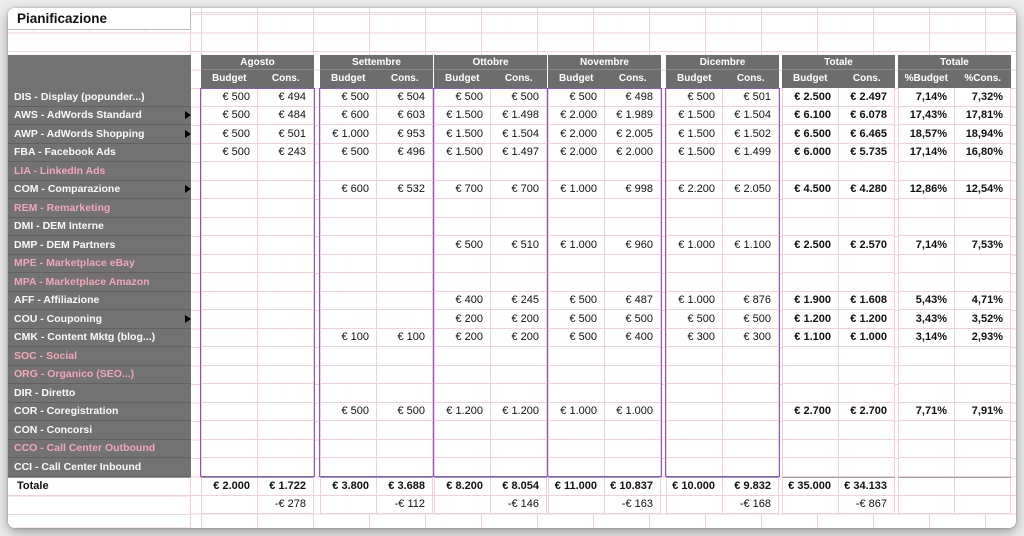  I want to click on cell-AWP-novembre-budget: € 2.000, so click(577, 134).